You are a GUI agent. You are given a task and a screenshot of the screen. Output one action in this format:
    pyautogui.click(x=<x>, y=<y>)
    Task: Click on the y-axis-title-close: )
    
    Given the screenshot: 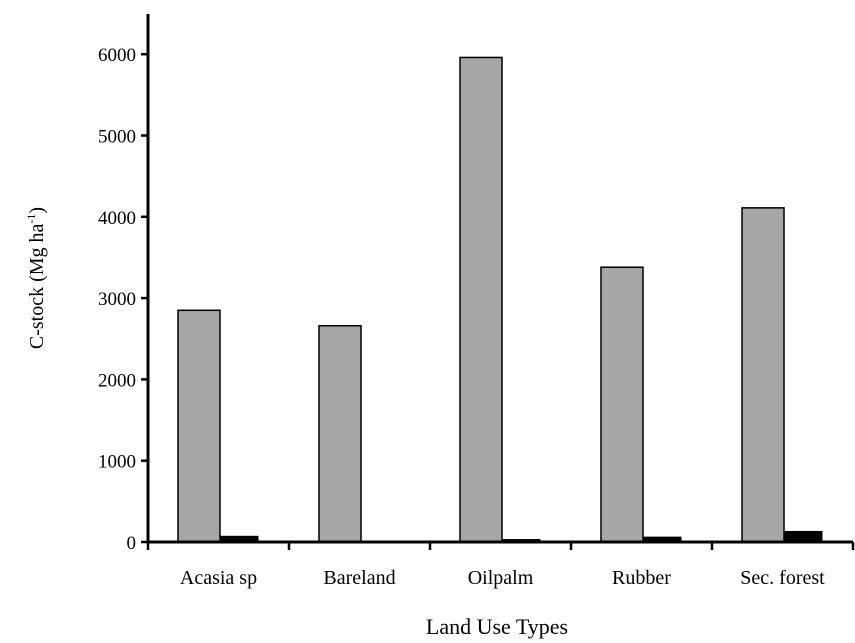 What is the action you would take?
    pyautogui.click(x=37, y=210)
    